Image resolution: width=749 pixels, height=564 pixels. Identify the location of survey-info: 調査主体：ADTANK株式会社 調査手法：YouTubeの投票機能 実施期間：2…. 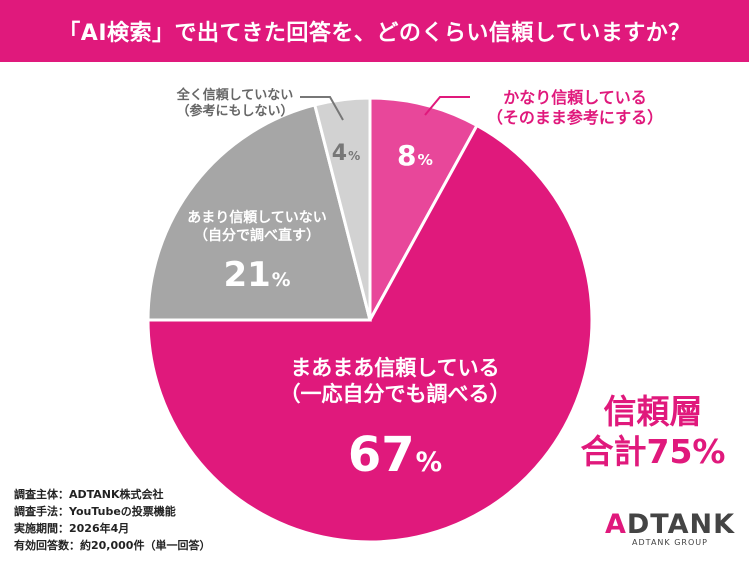
(112, 520).